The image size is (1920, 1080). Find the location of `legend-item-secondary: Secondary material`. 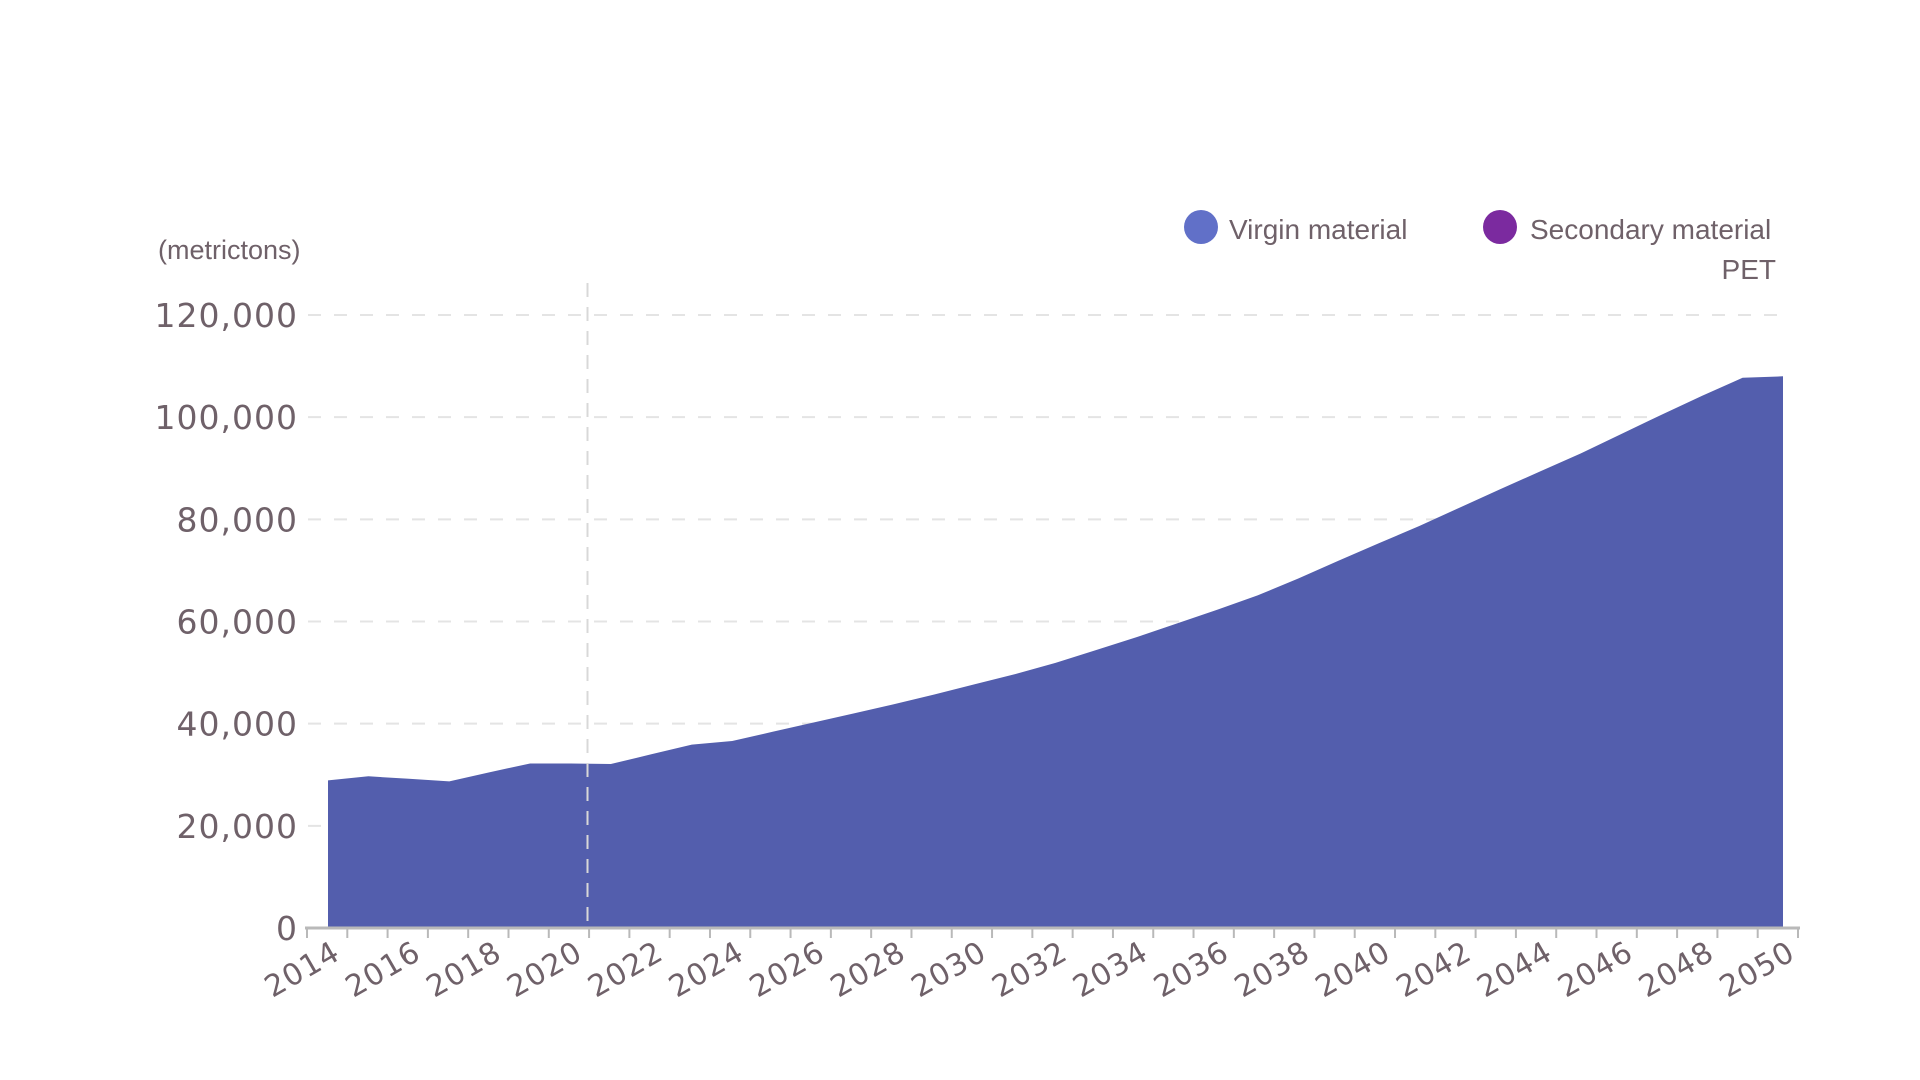

legend-item-secondary: Secondary material is located at coordinates (1627, 227).